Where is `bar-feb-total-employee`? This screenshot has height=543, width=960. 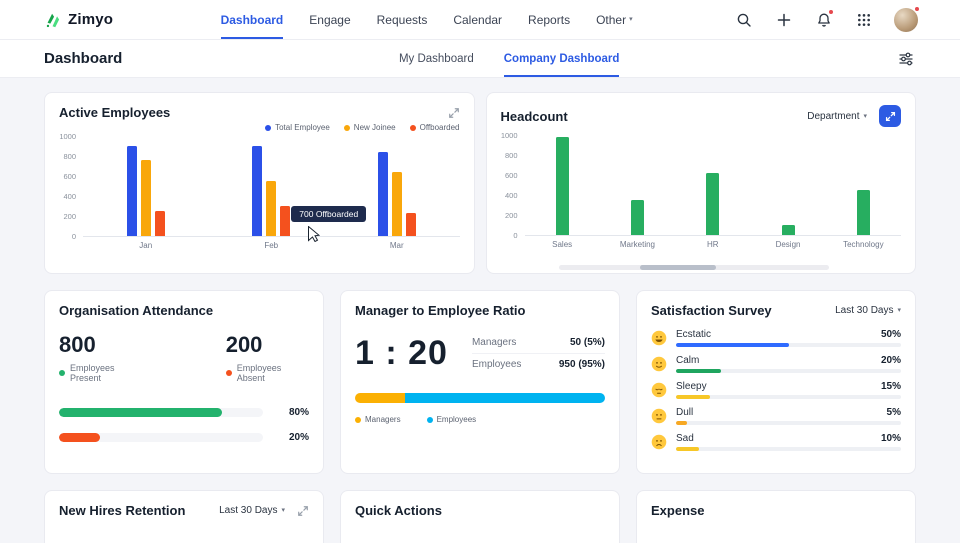
bar-feb-total-employee is located at coordinates (257, 191).